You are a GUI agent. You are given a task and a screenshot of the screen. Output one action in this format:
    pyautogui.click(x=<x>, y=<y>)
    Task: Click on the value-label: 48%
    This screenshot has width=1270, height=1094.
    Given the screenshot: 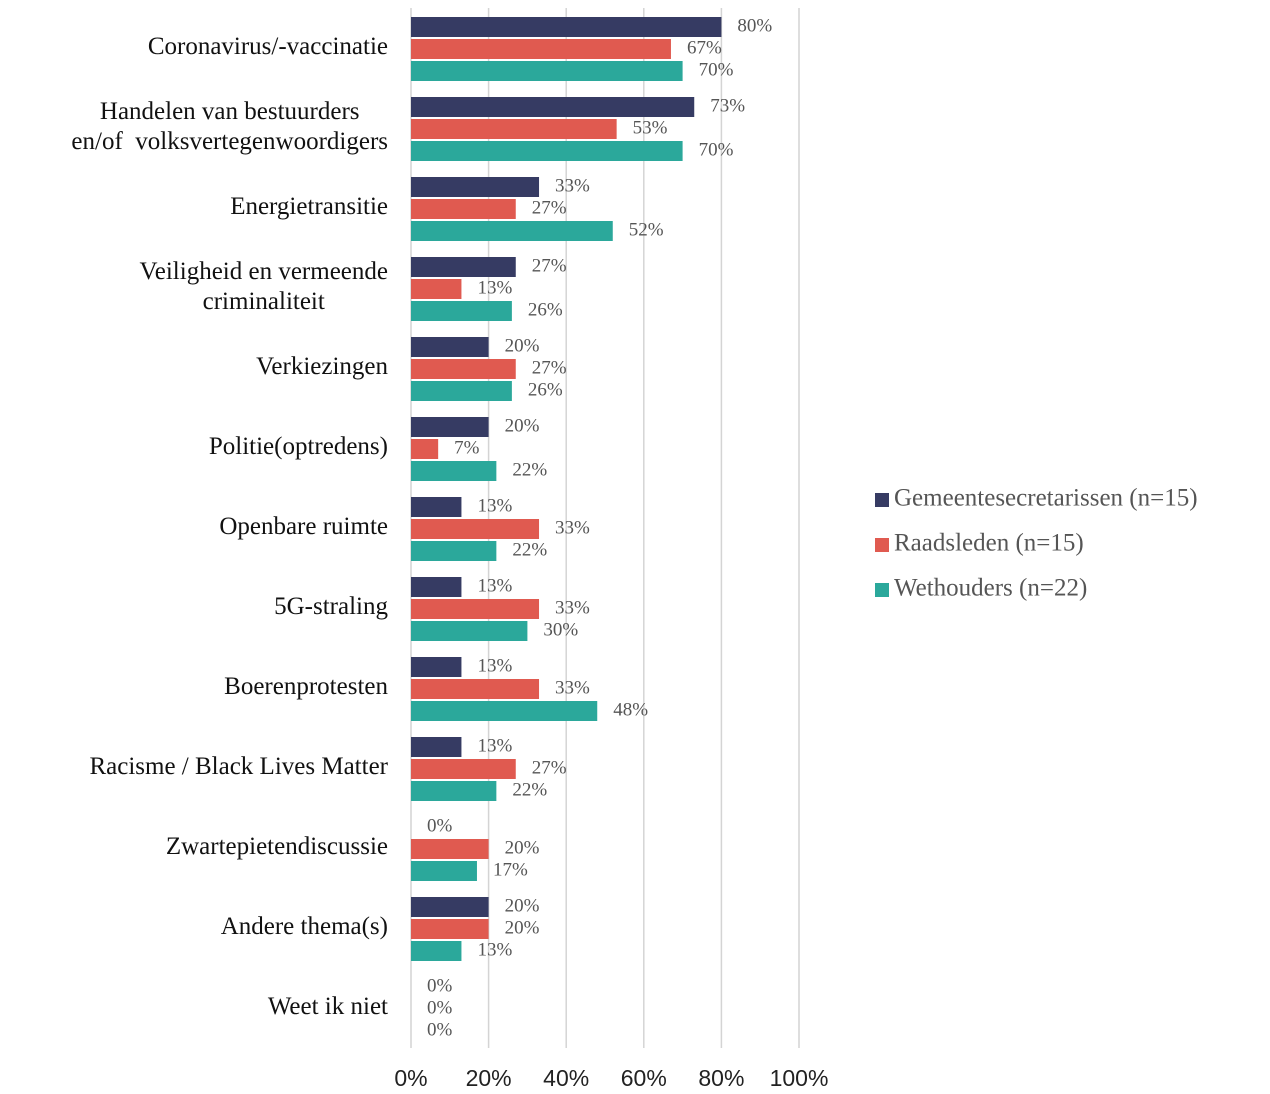 What is the action you would take?
    pyautogui.click(x=630, y=709)
    